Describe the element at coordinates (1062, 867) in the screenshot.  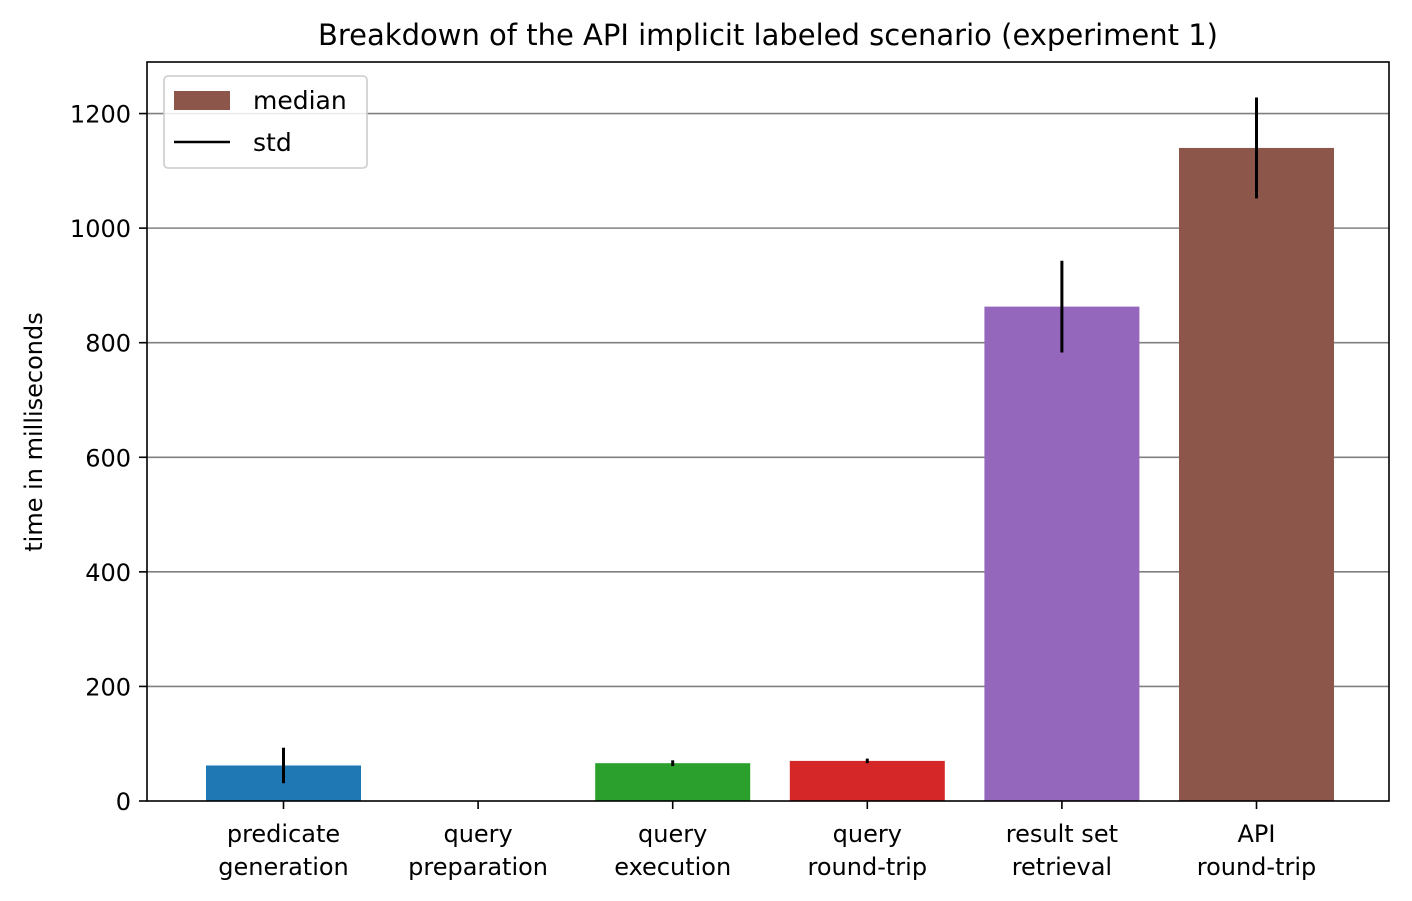
I see `x-tick-label: retrieval` at that location.